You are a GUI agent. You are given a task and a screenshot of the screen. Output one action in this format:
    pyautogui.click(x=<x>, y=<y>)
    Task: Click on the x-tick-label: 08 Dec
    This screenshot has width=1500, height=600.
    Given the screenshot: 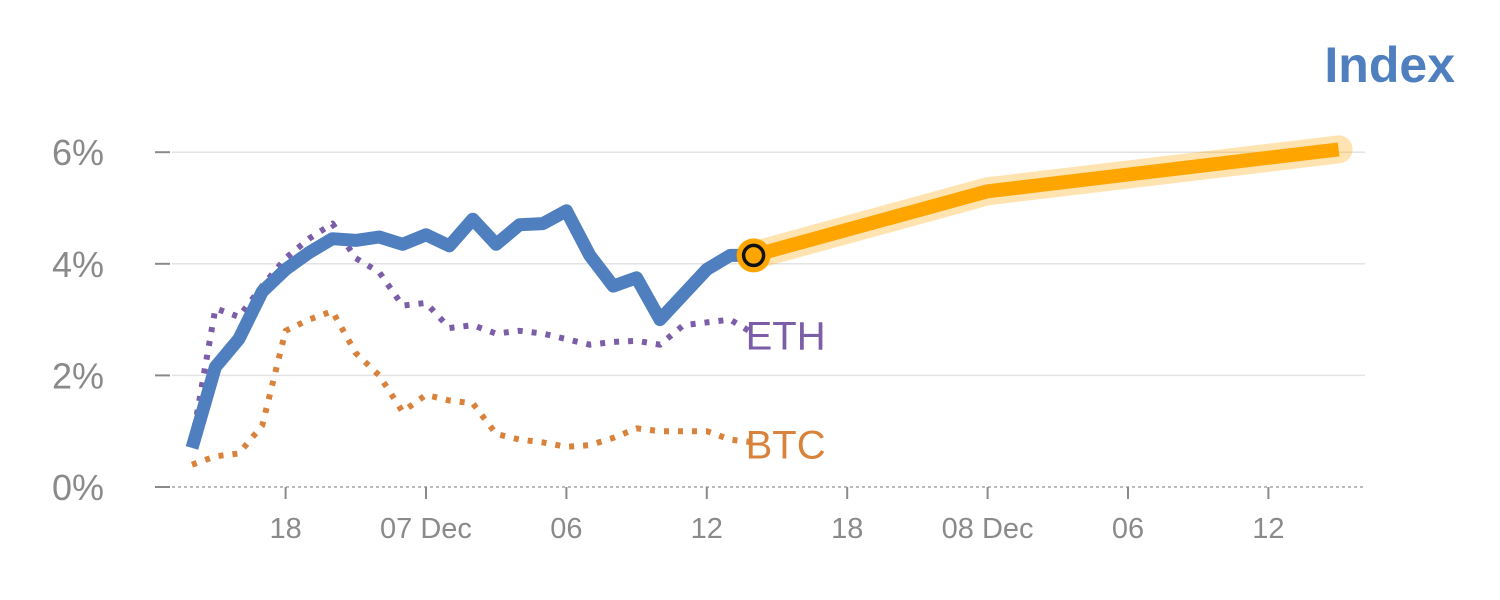 What is the action you would take?
    pyautogui.click(x=988, y=529)
    